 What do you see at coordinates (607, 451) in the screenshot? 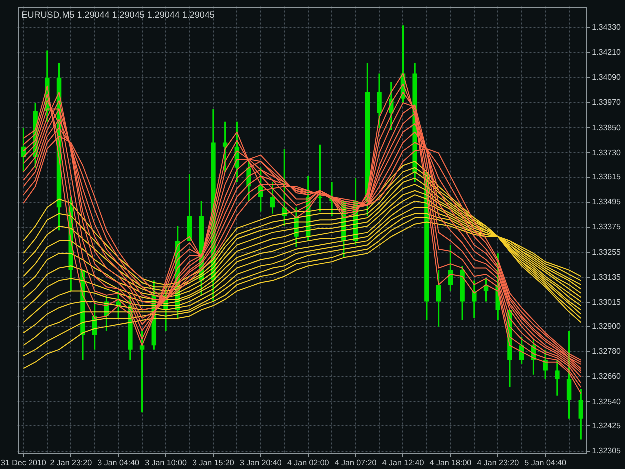
I see `y-tick-label: 1.32305` at bounding box center [607, 451].